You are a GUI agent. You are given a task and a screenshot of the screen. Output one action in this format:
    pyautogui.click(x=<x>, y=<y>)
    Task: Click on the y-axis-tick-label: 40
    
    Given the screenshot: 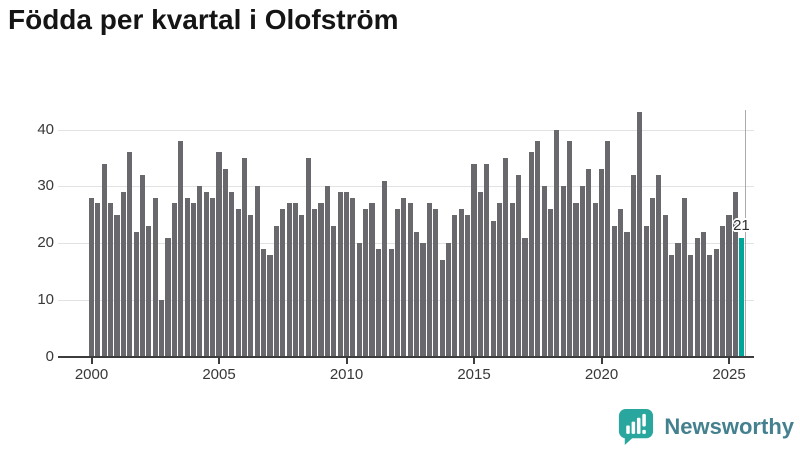 What is the action you would take?
    pyautogui.click(x=45, y=129)
    